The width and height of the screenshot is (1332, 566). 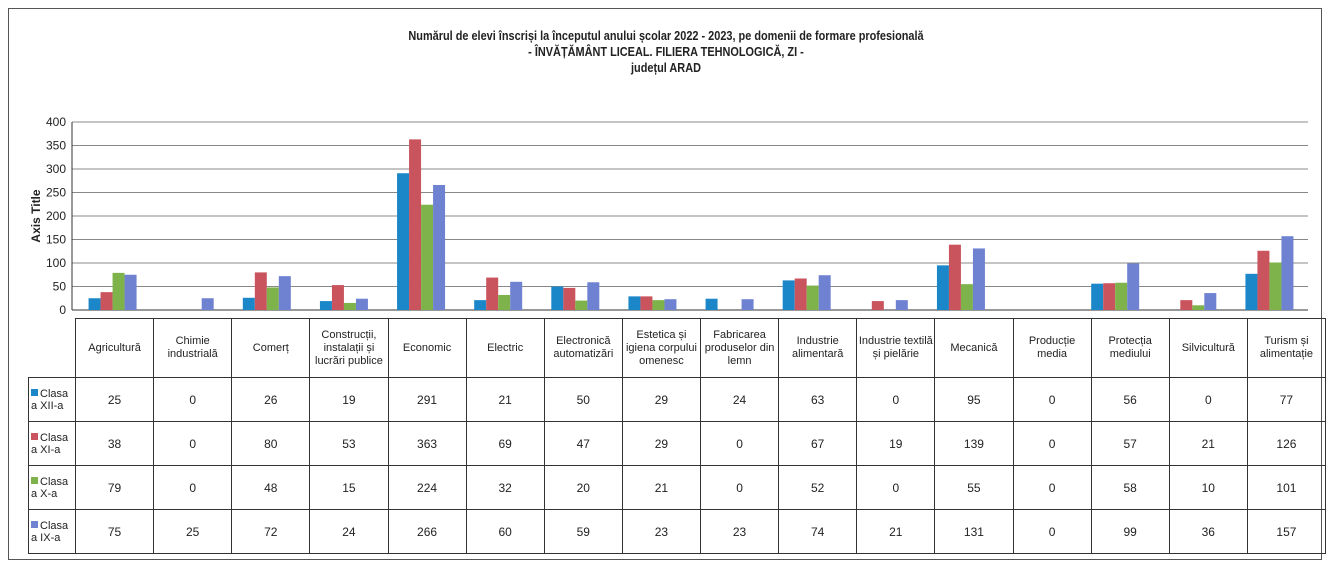 I want to click on data-cell: 59, so click(x=583, y=531).